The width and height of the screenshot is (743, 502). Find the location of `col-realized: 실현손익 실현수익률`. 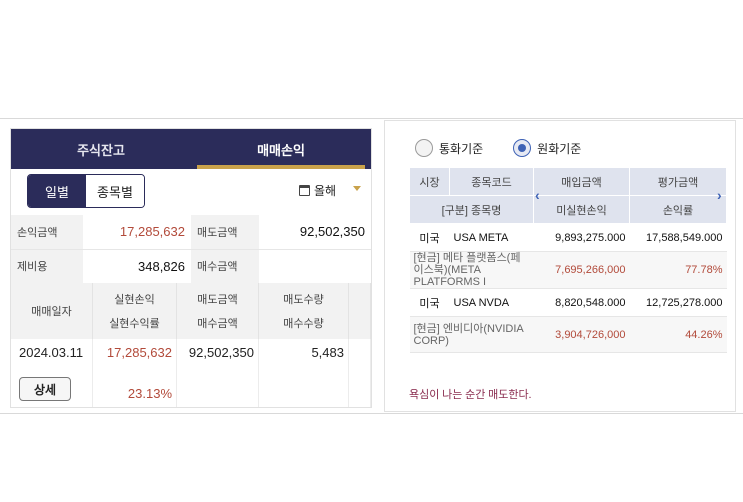

col-realized: 실현손익 실현수익률 is located at coordinates (135, 311).